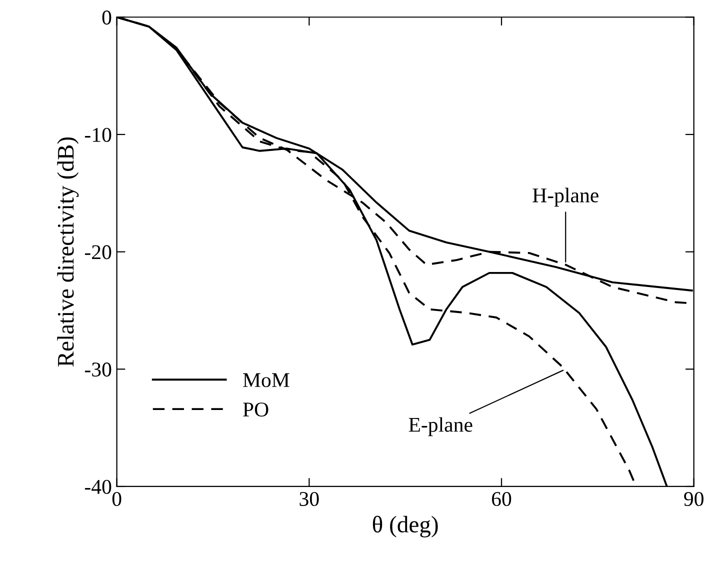  I want to click on x-tick-label: 60, so click(502, 499).